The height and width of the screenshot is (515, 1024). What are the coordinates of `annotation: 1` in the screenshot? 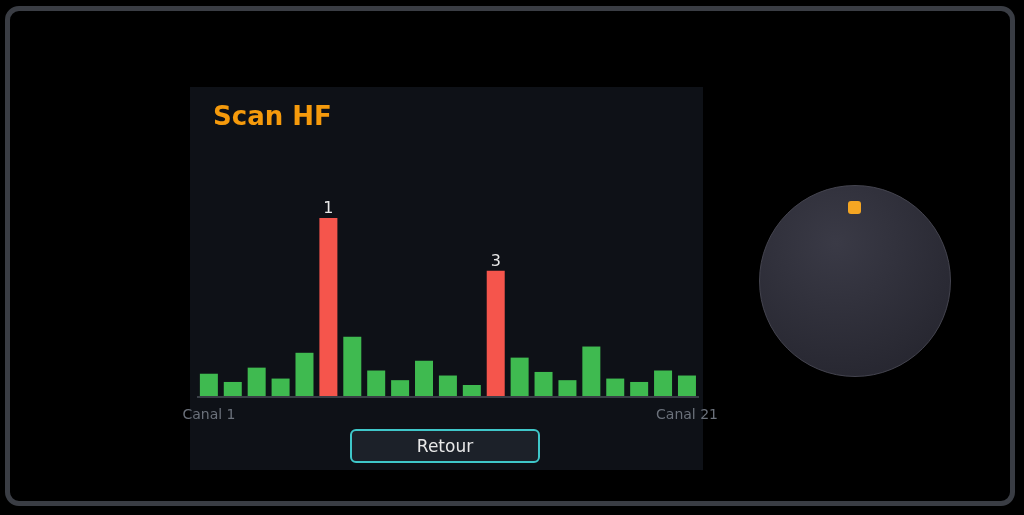 It's located at (328, 207).